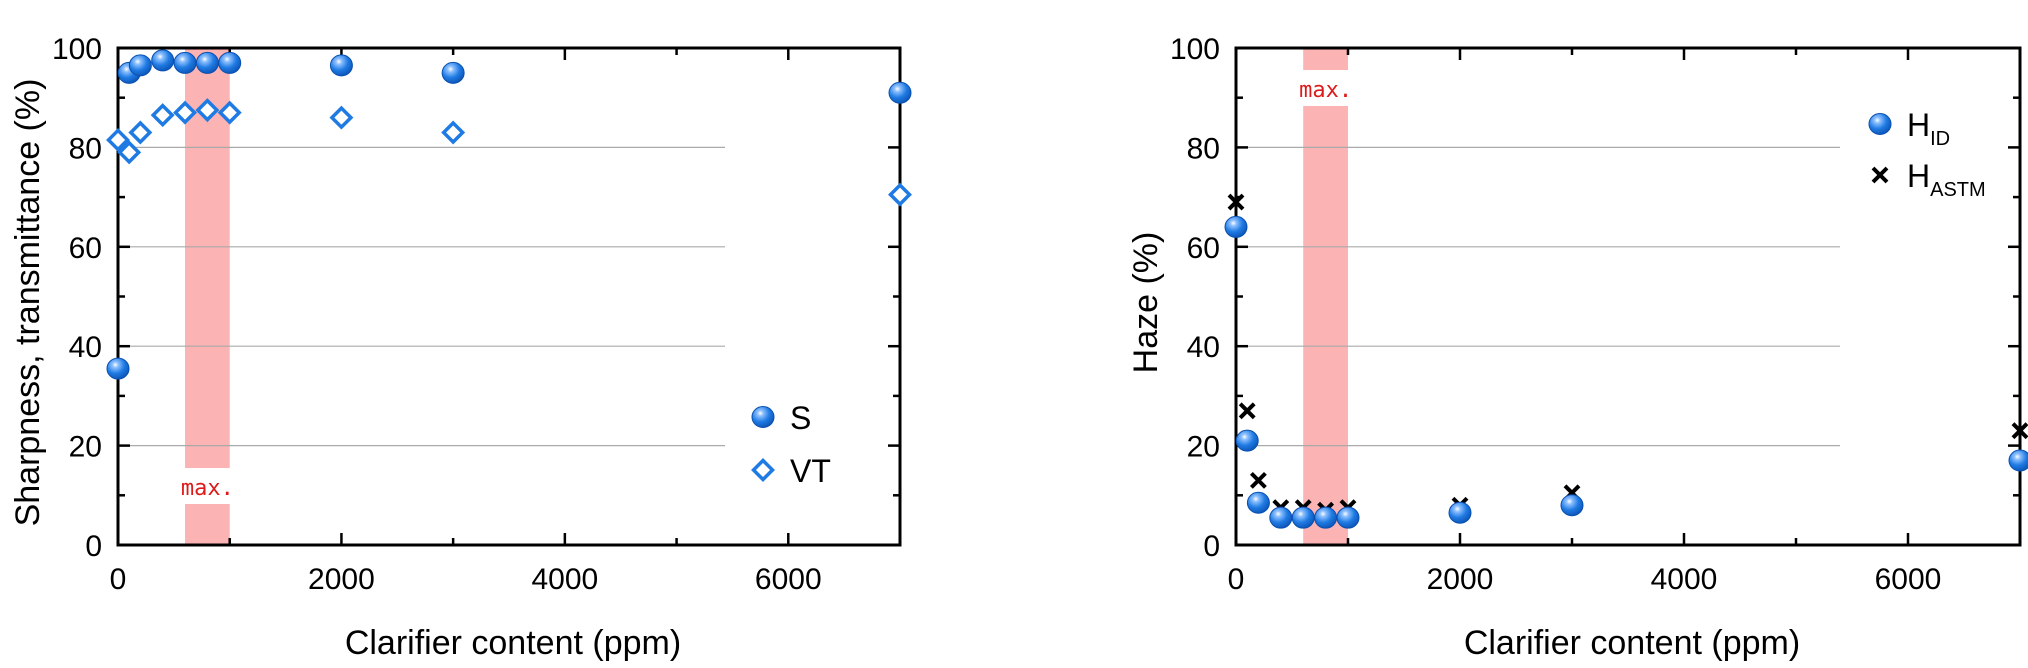  What do you see at coordinates (800, 418) in the screenshot?
I see `legend-label: S` at bounding box center [800, 418].